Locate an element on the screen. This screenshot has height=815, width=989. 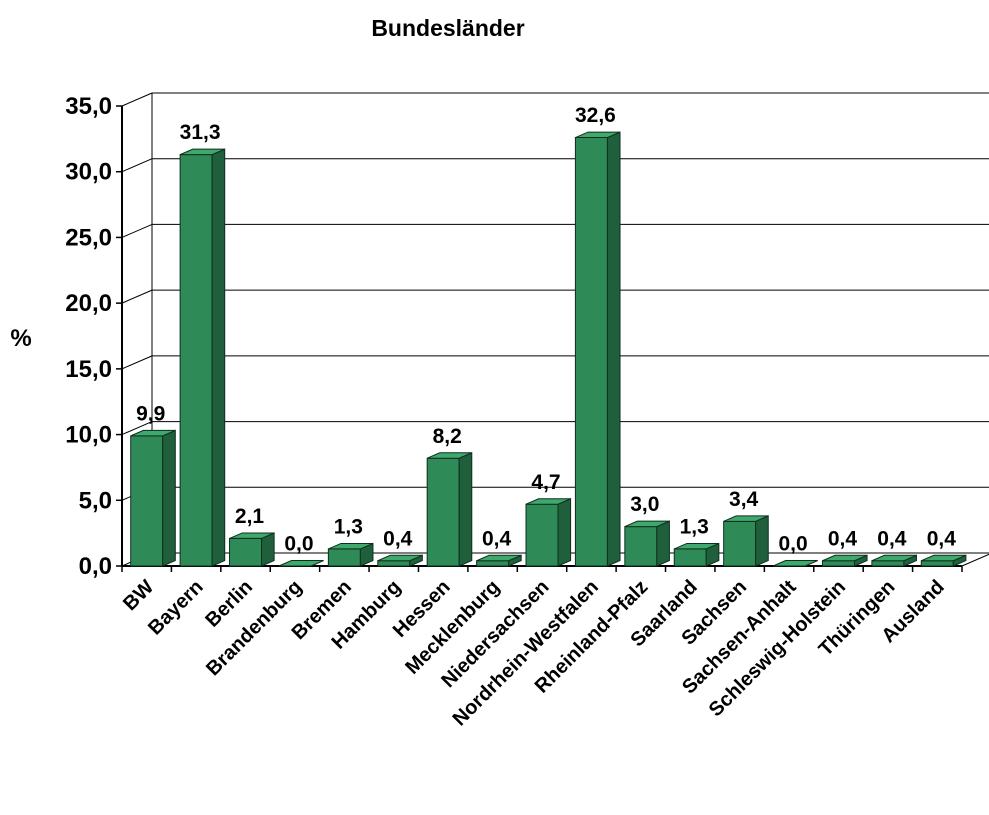
y-axis-label: % is located at coordinates (20, 338).